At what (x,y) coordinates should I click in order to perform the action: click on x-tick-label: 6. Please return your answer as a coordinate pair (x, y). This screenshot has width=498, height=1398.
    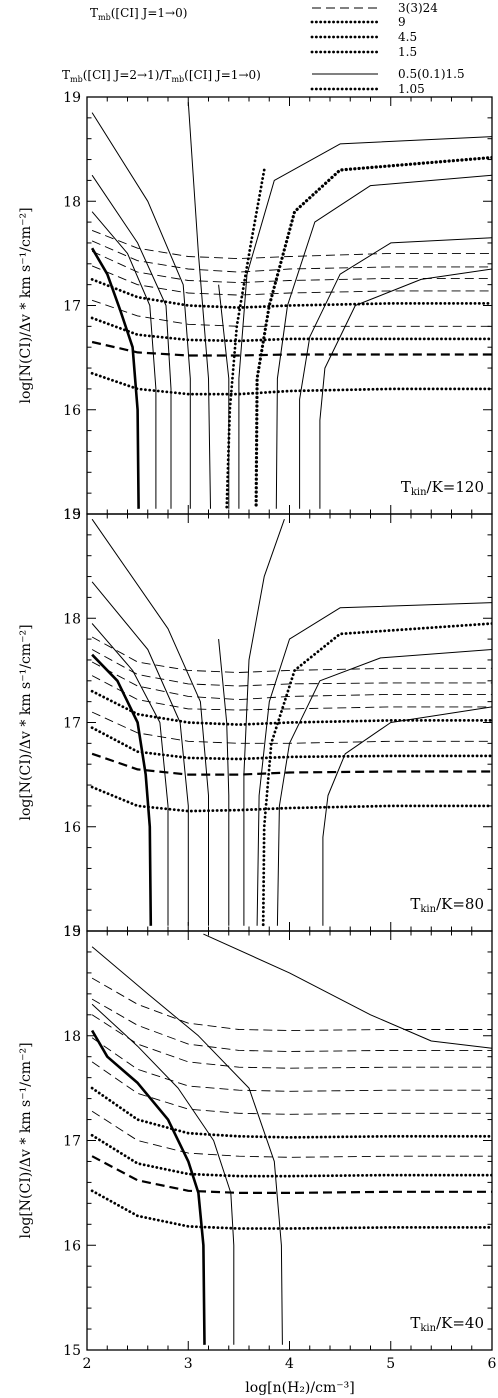
    Looking at the image, I should click on (492, 1364).